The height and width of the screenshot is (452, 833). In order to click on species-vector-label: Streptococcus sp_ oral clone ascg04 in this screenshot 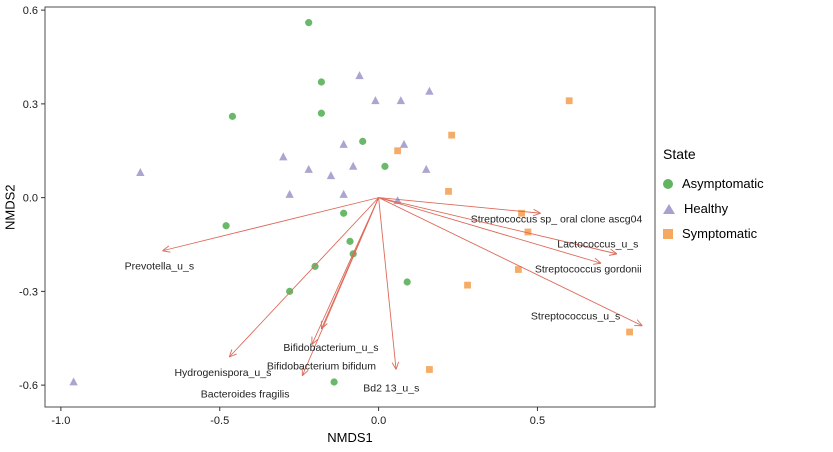, I will do `click(557, 220)`.